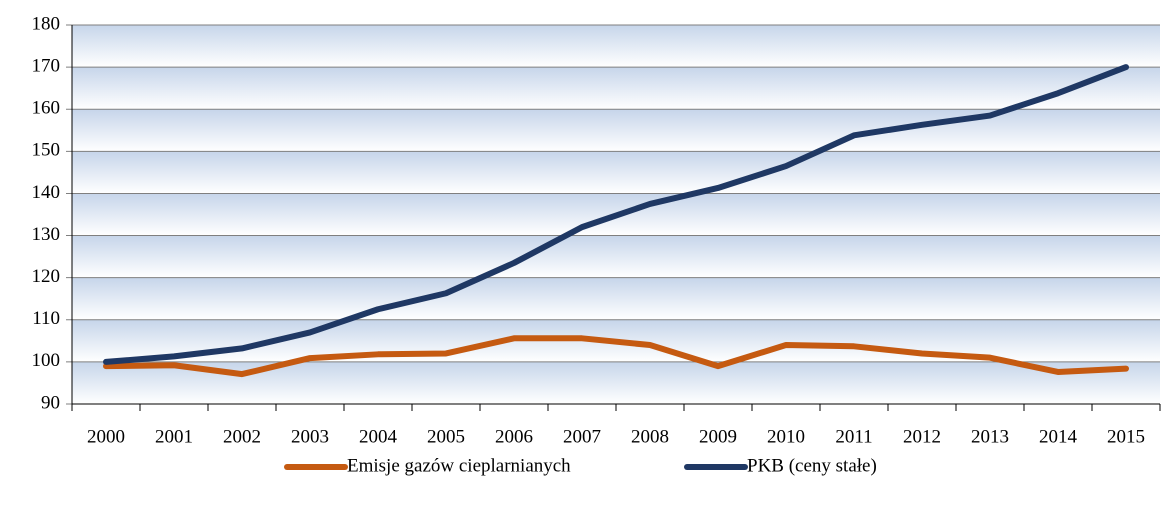  I want to click on x-tick-label: 2008, so click(650, 436).